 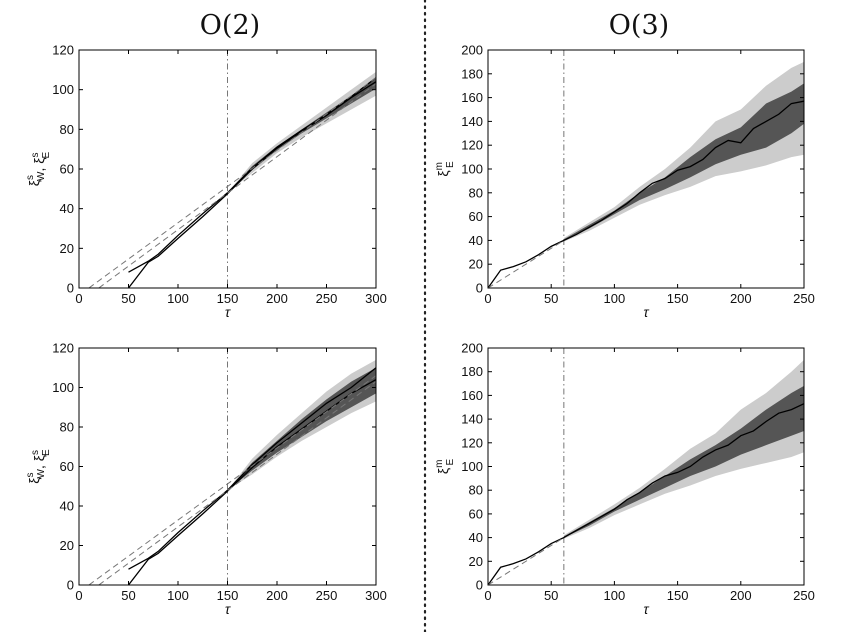 I want to click on y-label-subscript: W, so click(x=41, y=176).